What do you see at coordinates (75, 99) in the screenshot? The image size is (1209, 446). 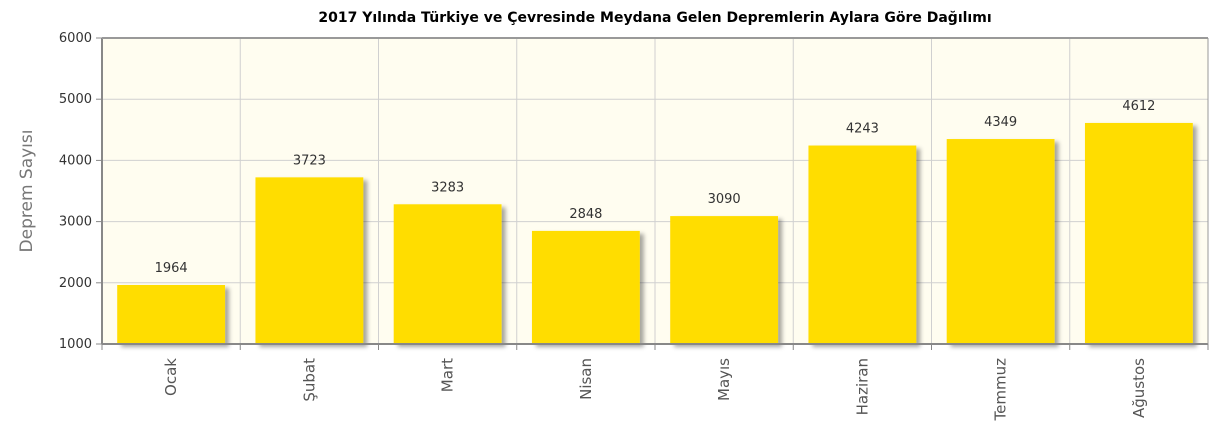 I see `y-tick-label: 5000` at bounding box center [75, 99].